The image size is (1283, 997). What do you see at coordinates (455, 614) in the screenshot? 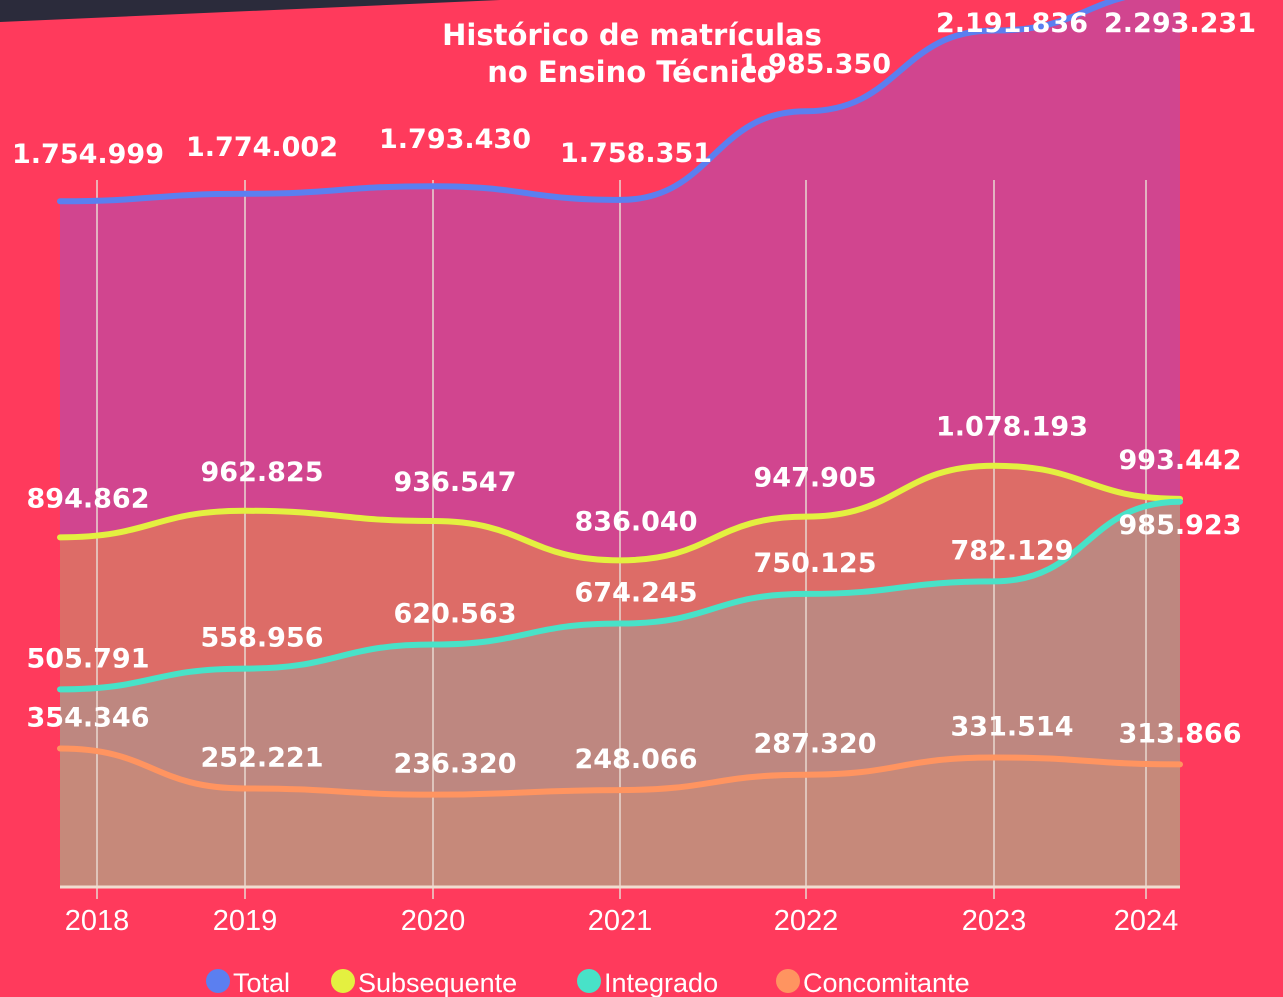
I see `value-label: 620.563` at bounding box center [455, 614].